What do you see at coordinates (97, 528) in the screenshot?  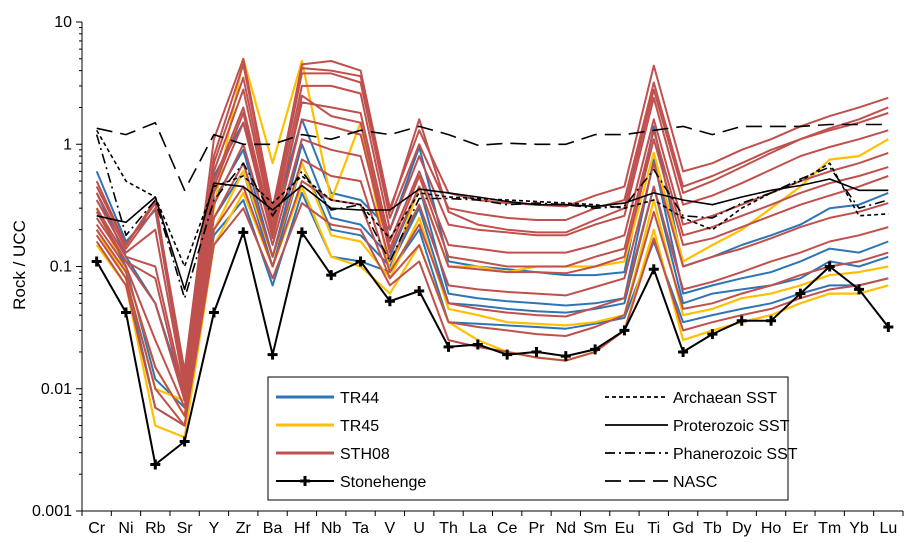 I see `x-tick-label-cr: Cr` at bounding box center [97, 528].